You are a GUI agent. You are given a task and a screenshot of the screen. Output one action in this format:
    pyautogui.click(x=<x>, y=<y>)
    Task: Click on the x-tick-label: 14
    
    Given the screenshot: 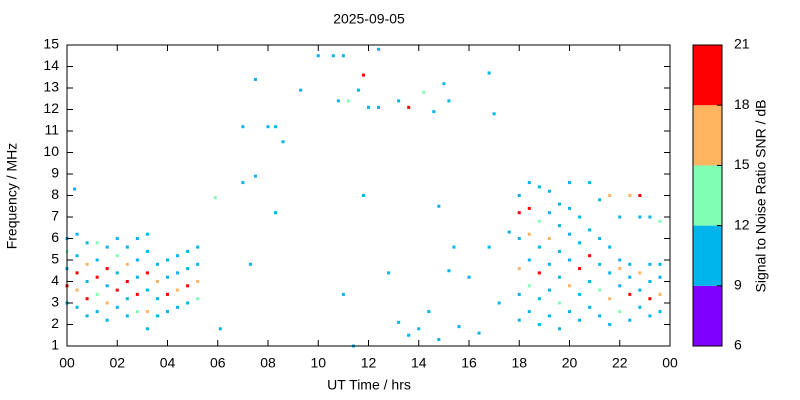 What is the action you would take?
    pyautogui.click(x=419, y=363)
    